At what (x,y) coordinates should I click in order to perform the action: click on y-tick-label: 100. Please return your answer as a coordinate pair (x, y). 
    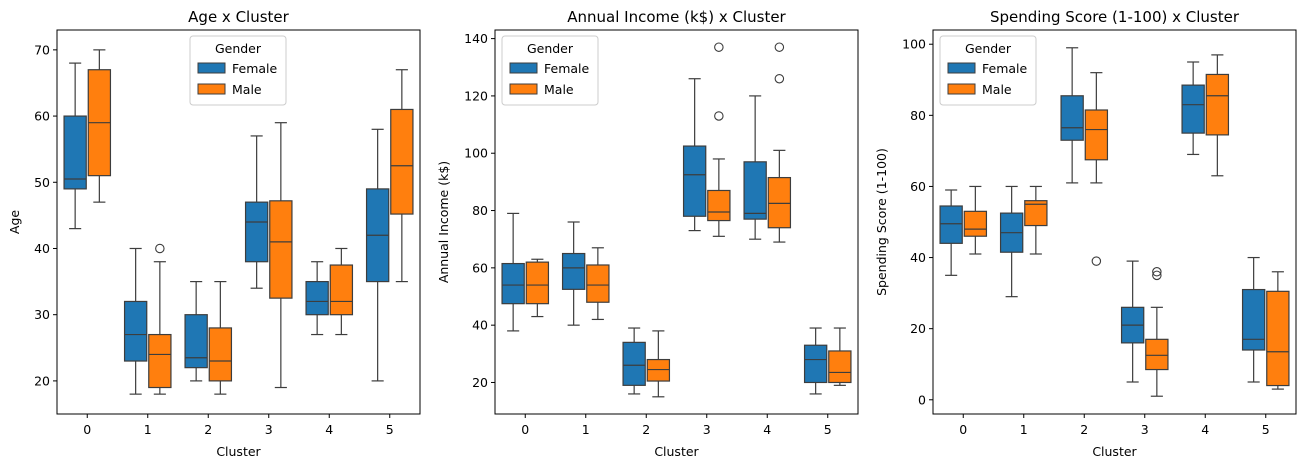
    Looking at the image, I should click on (476, 153).